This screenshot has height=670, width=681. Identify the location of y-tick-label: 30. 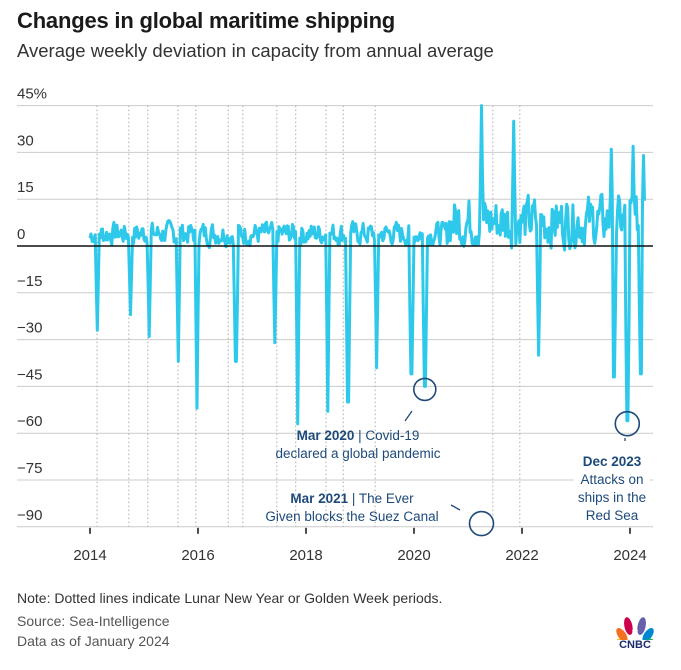
(25, 140).